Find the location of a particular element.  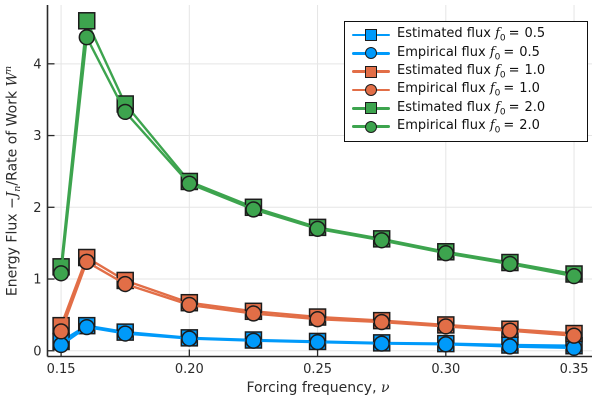

ylabel-symbol-W: W is located at coordinates (12, 79).